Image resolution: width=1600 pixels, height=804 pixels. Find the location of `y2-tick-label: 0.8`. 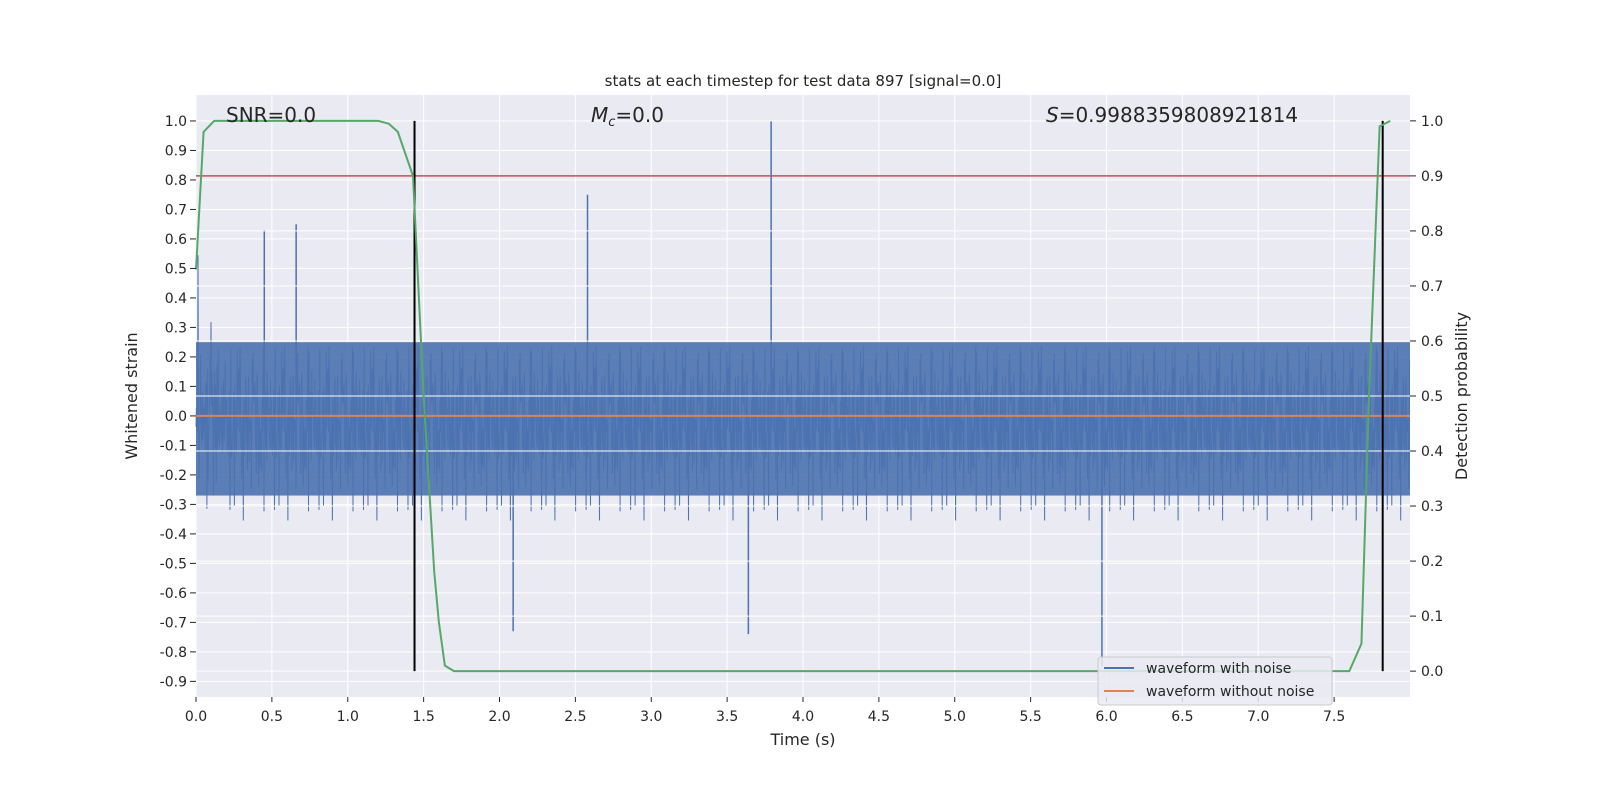

y2-tick-label: 0.8 is located at coordinates (1432, 232).